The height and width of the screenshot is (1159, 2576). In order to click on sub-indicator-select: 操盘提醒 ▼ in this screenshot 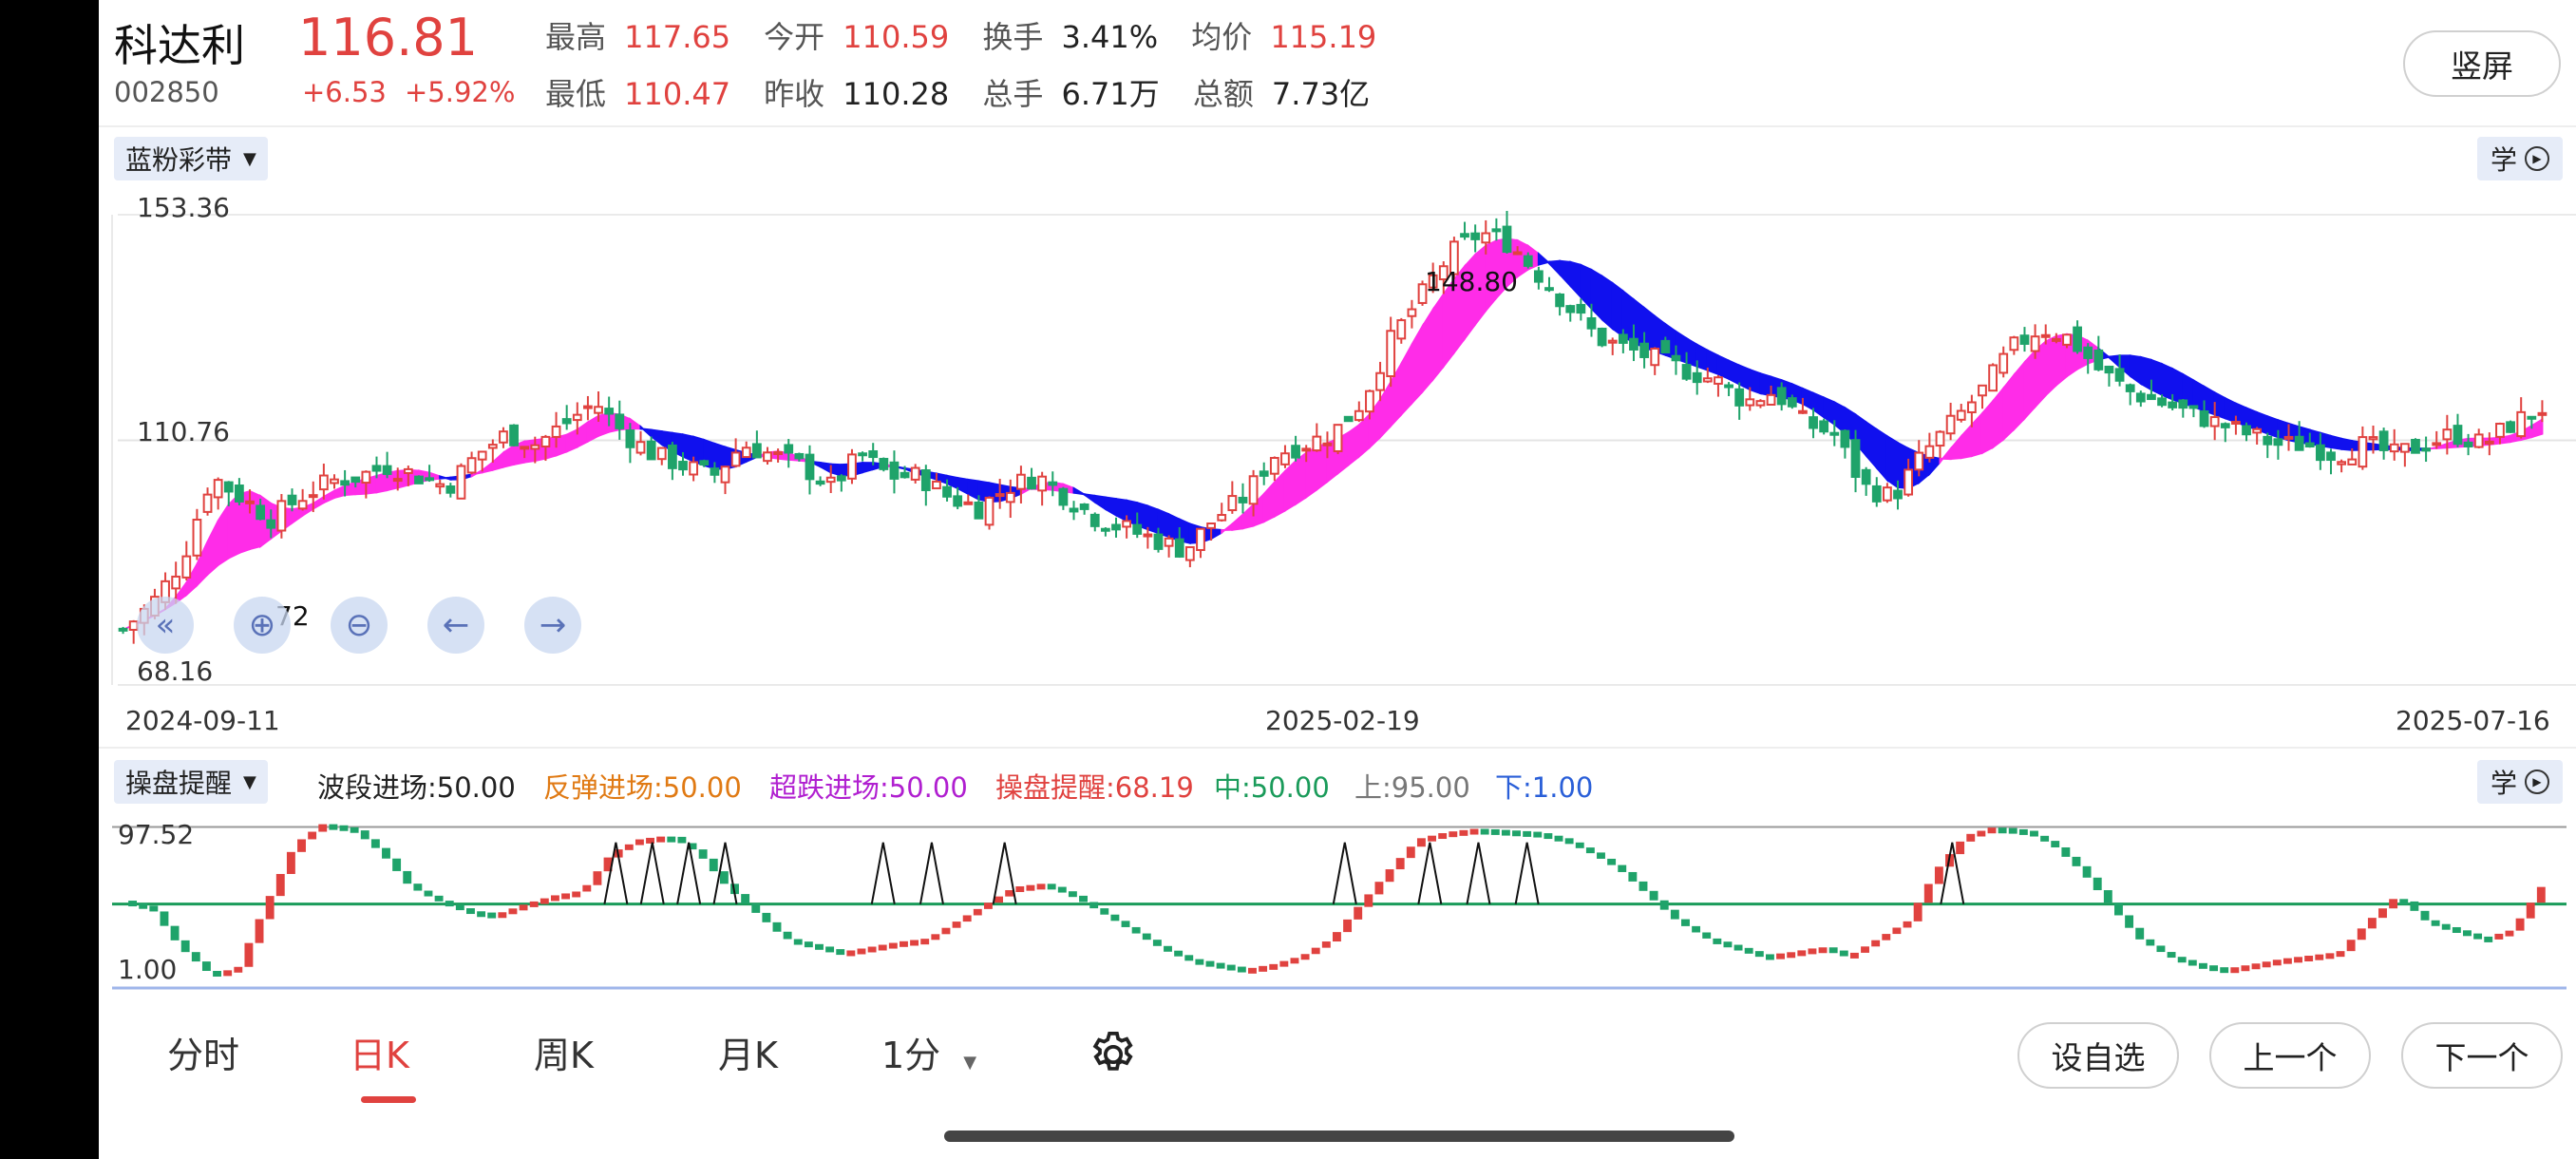, I will do `click(191, 782)`.